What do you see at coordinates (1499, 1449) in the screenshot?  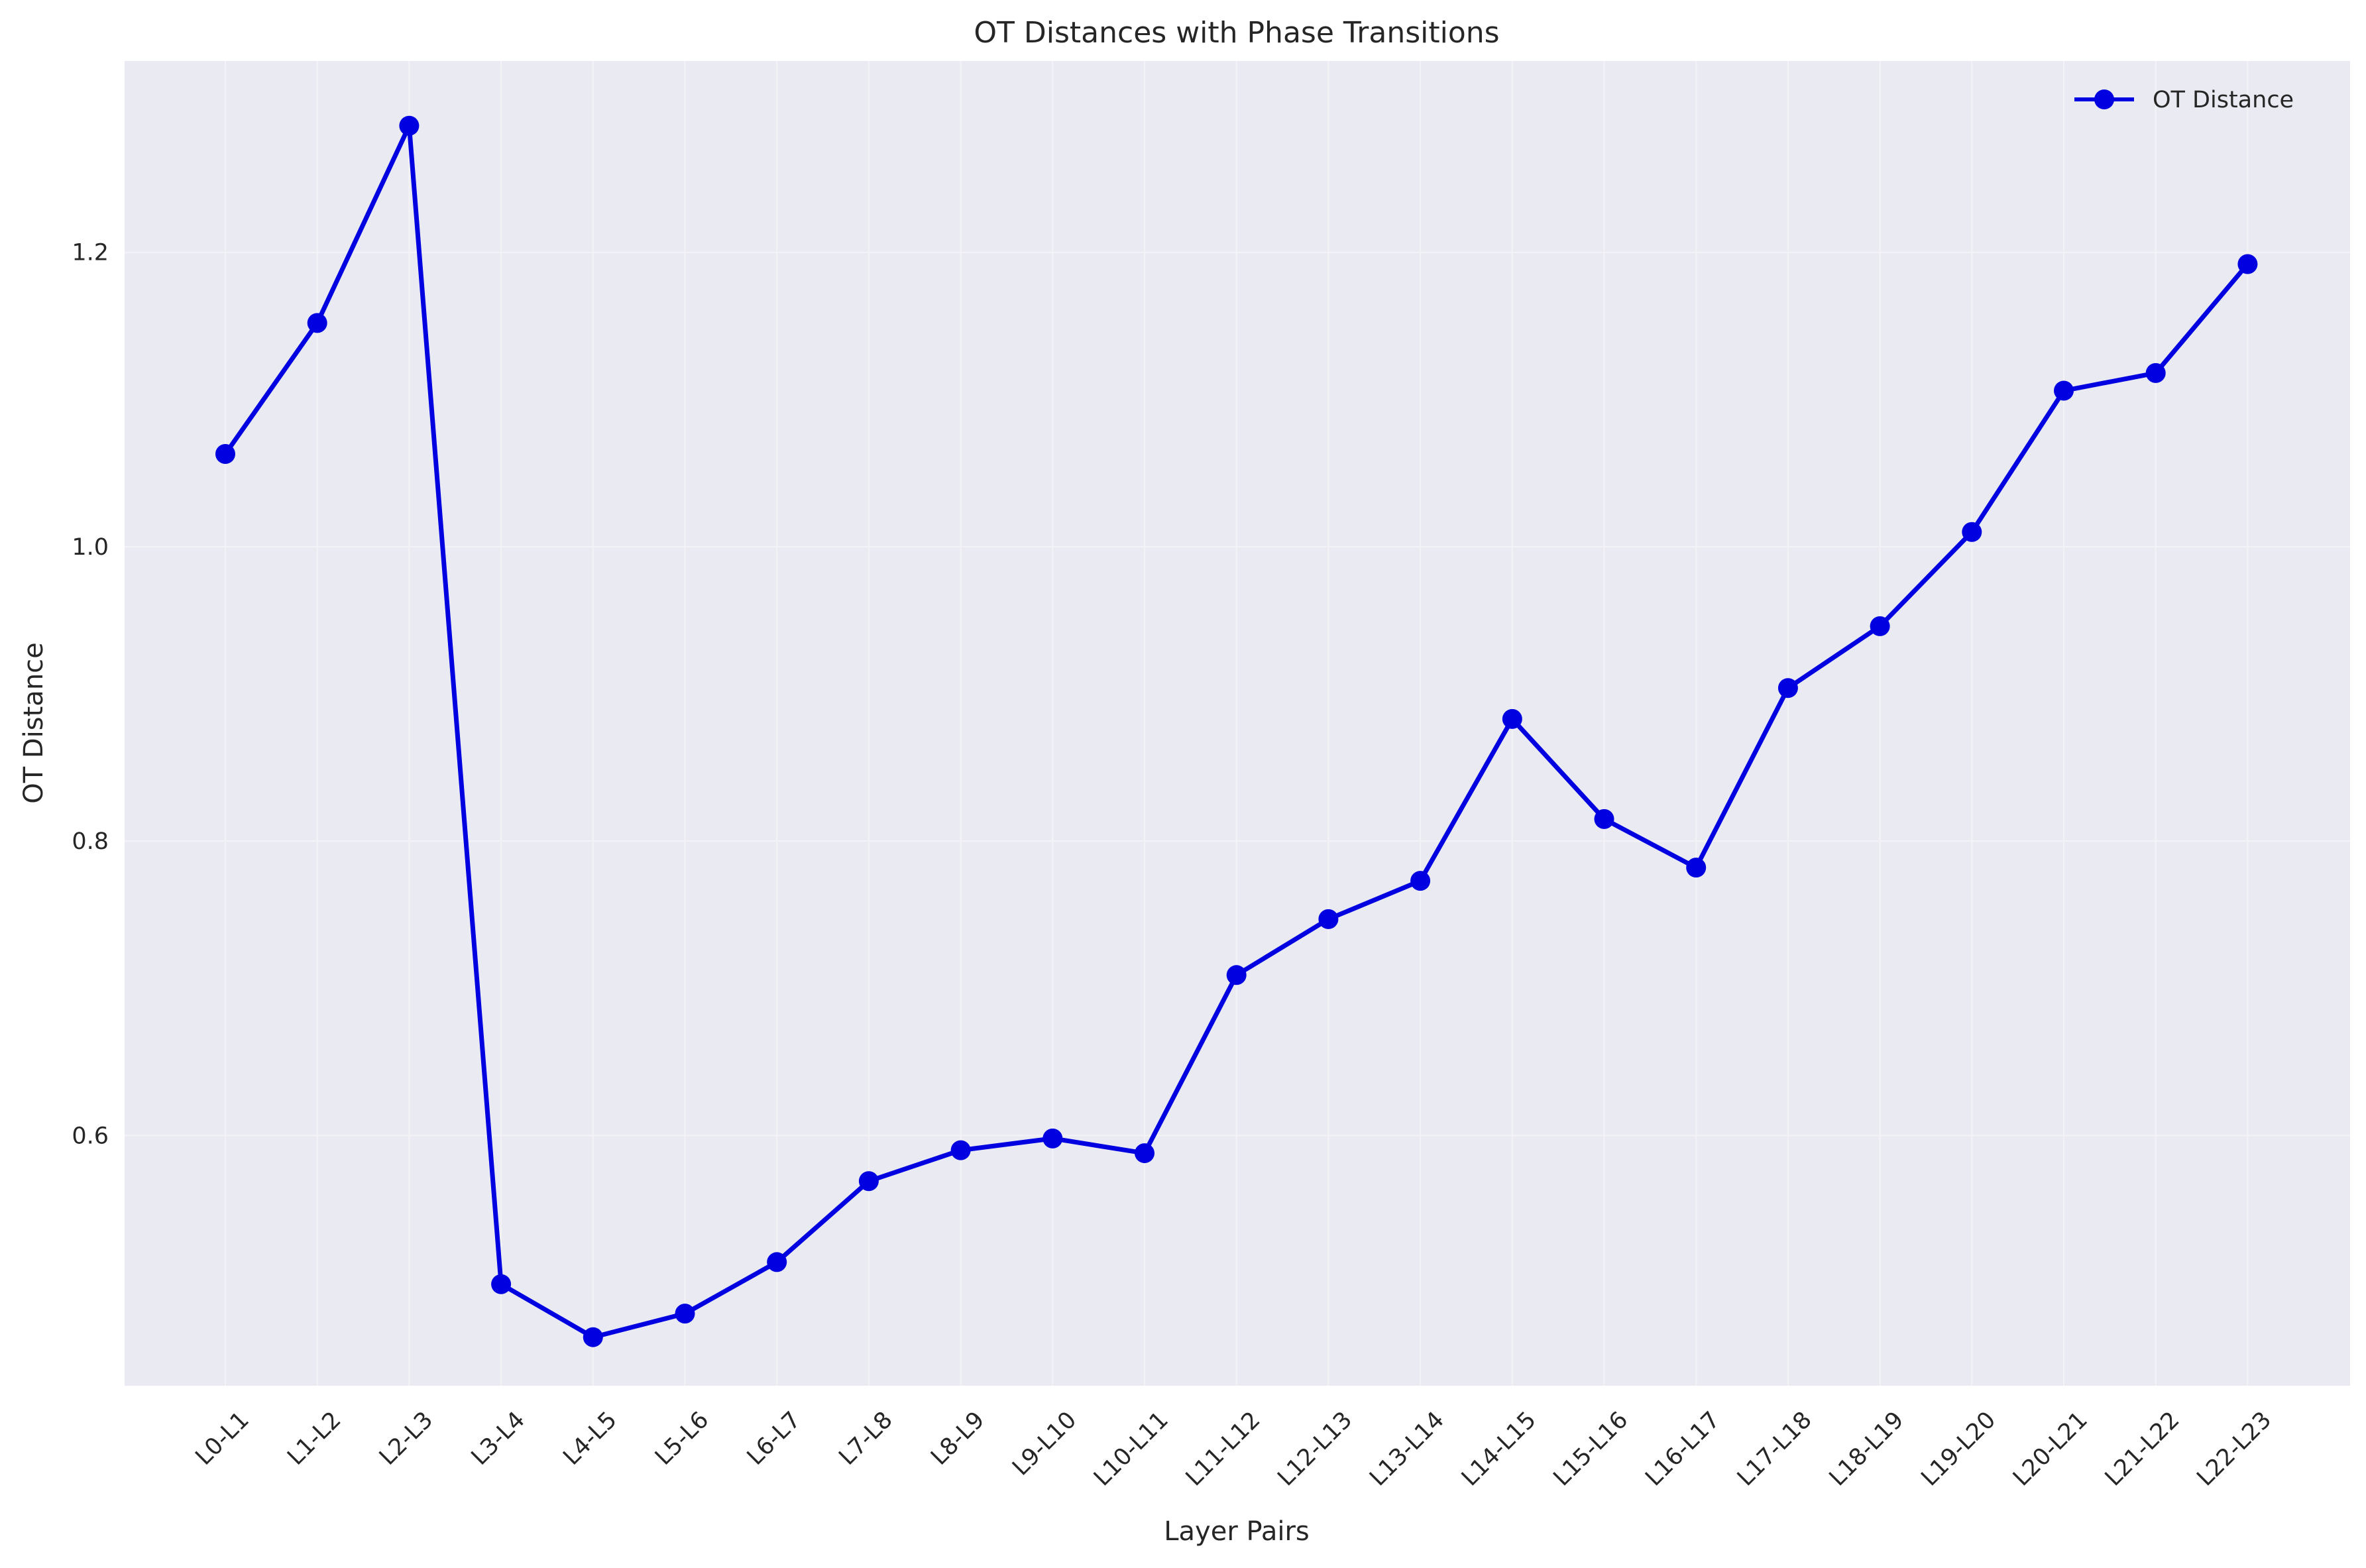 I see `x-tick-label: L14-L15` at bounding box center [1499, 1449].